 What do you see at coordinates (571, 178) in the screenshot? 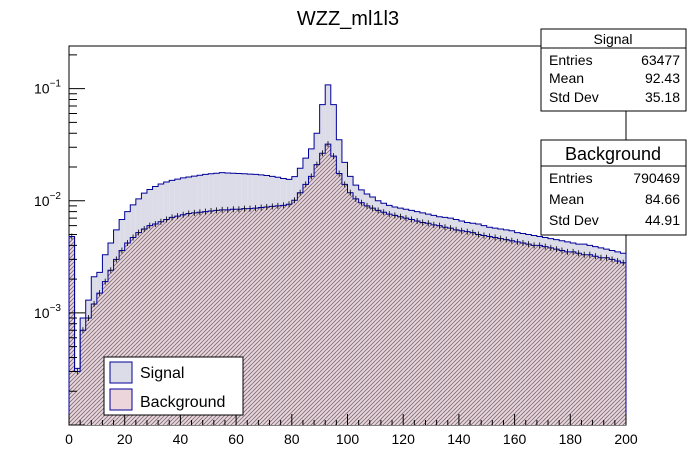
I see `background-entries-label: Entries` at bounding box center [571, 178].